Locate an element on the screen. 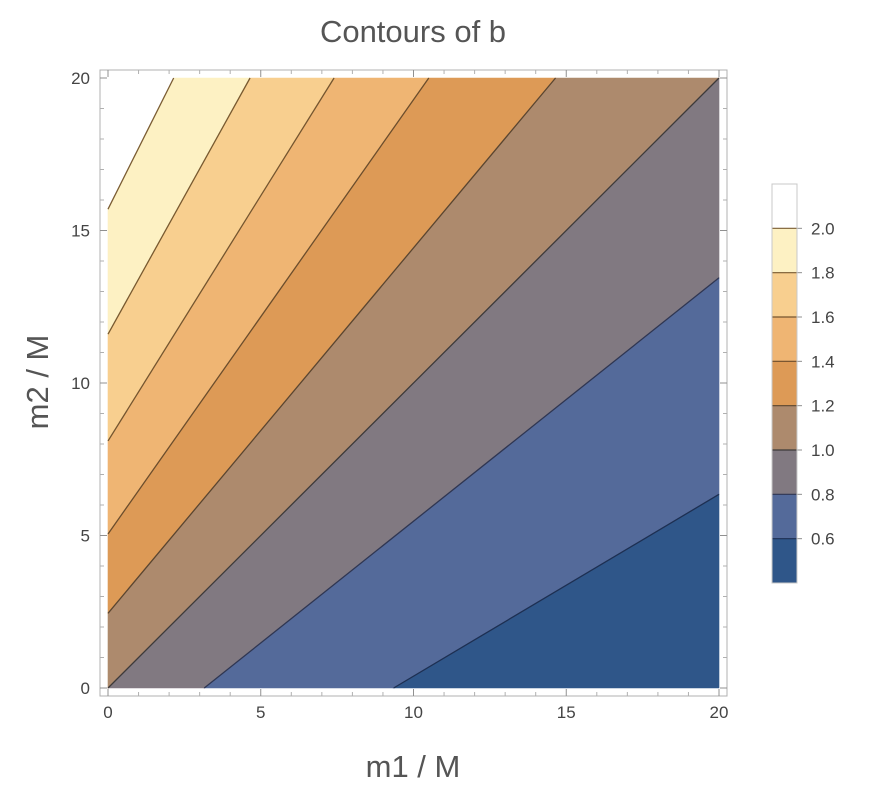  legend-frame is located at coordinates (784, 383).